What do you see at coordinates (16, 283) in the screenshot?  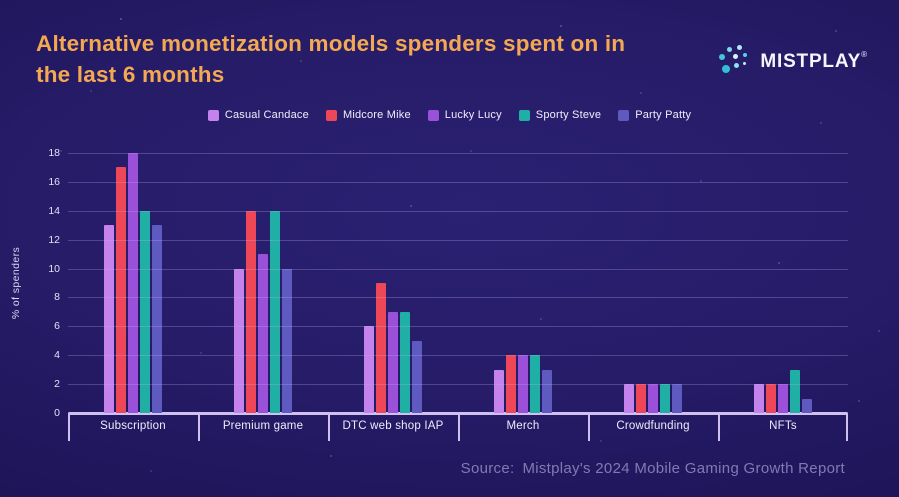 I see `y-axis-title: % of spenders` at bounding box center [16, 283].